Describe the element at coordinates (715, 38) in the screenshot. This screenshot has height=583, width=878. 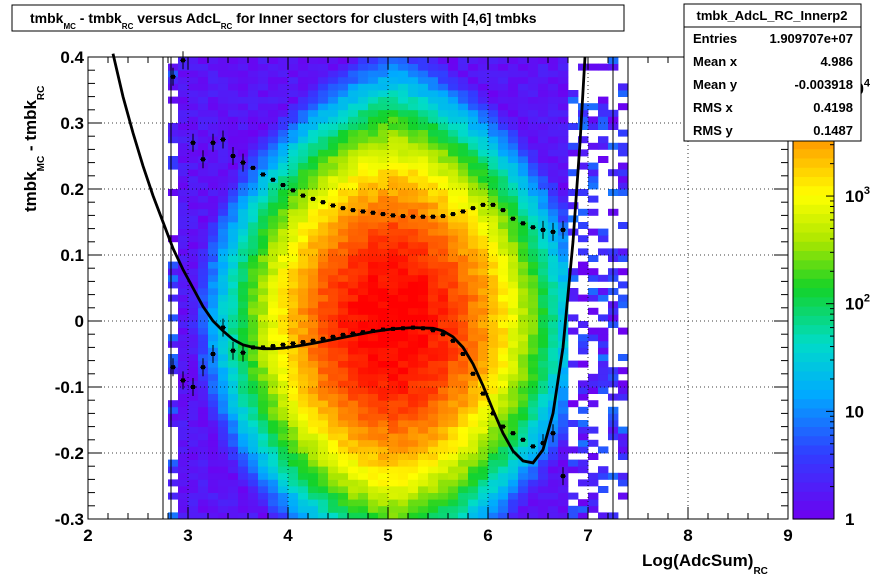
I see `stats-label: Entries` at that location.